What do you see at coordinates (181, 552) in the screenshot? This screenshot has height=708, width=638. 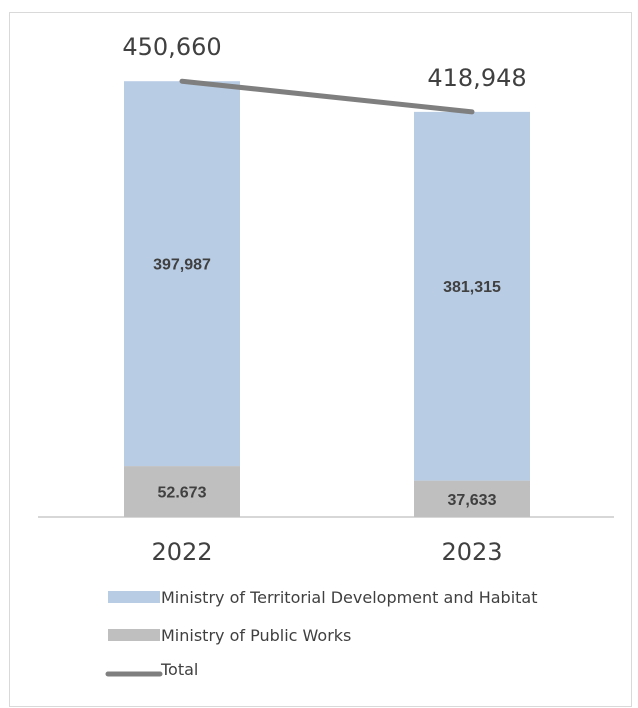 I see `x-tick-label-2022: 2022` at bounding box center [181, 552].